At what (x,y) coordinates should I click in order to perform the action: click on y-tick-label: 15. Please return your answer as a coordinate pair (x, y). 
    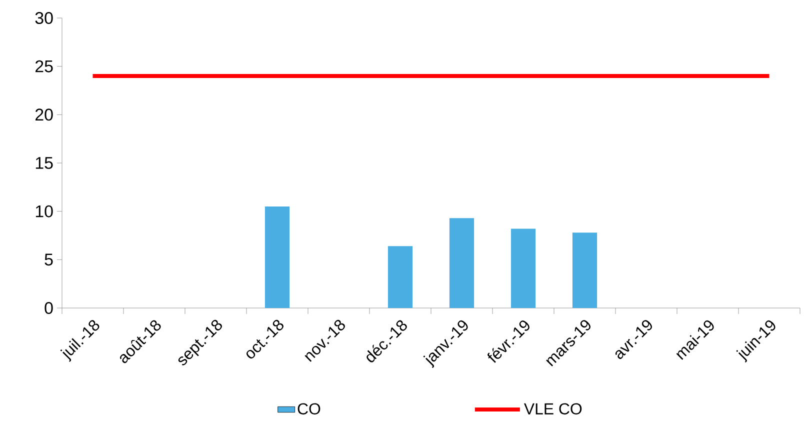
    Looking at the image, I should click on (44, 163).